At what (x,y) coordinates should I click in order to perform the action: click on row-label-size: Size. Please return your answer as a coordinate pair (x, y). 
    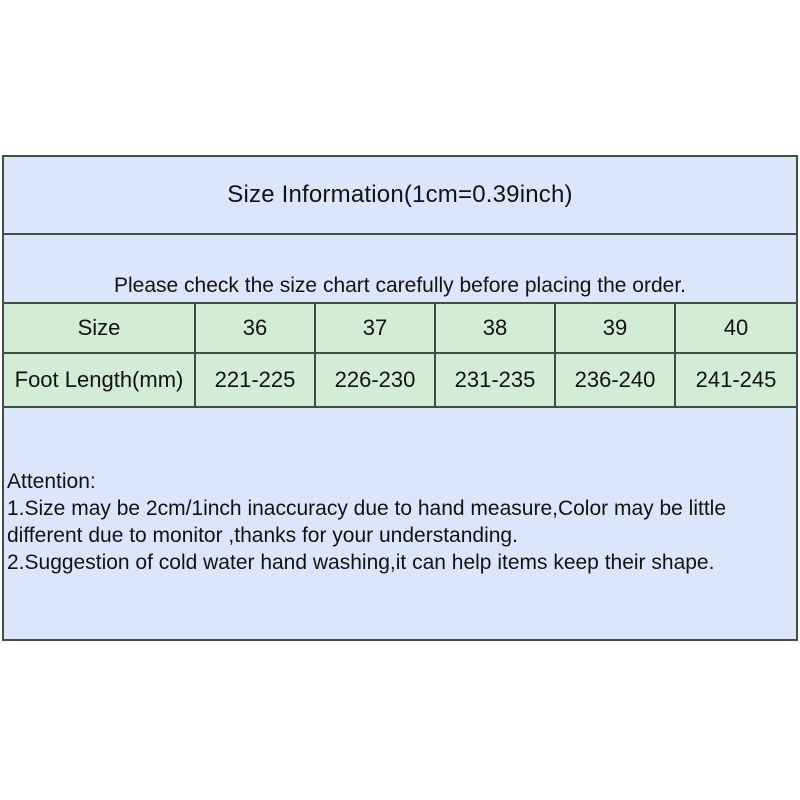
    Looking at the image, I should click on (100, 328).